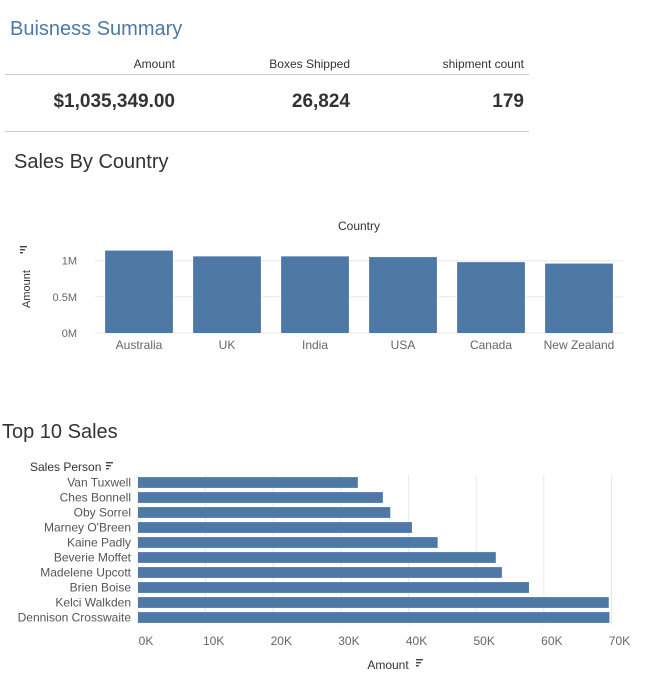 The width and height of the screenshot is (650, 683). What do you see at coordinates (93, 603) in the screenshot?
I see `top10-person-label: Kelci Walkden` at bounding box center [93, 603].